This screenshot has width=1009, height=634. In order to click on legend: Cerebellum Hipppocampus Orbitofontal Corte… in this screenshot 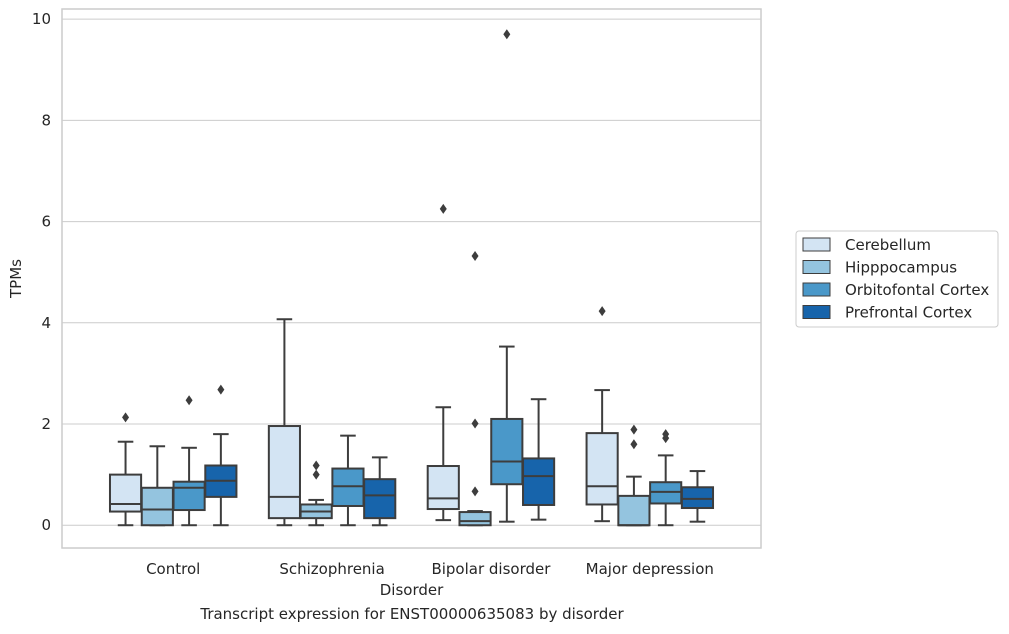, I will do `click(897, 279)`.